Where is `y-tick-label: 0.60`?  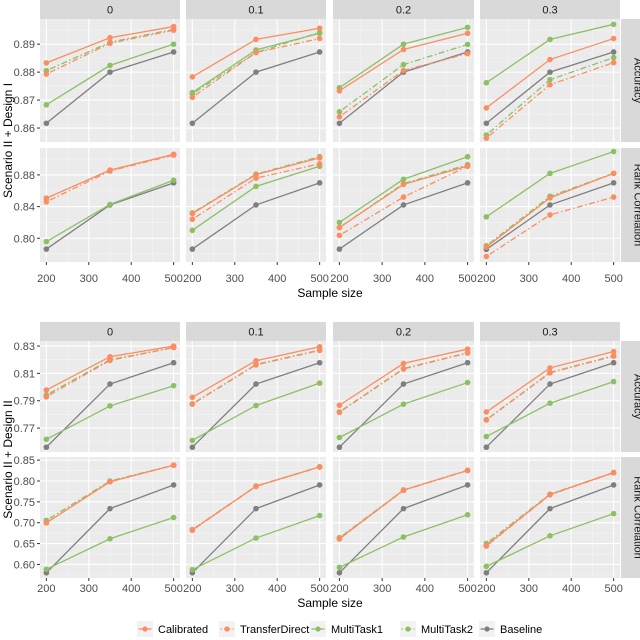 y-tick-label: 0.60 is located at coordinates (24, 565).